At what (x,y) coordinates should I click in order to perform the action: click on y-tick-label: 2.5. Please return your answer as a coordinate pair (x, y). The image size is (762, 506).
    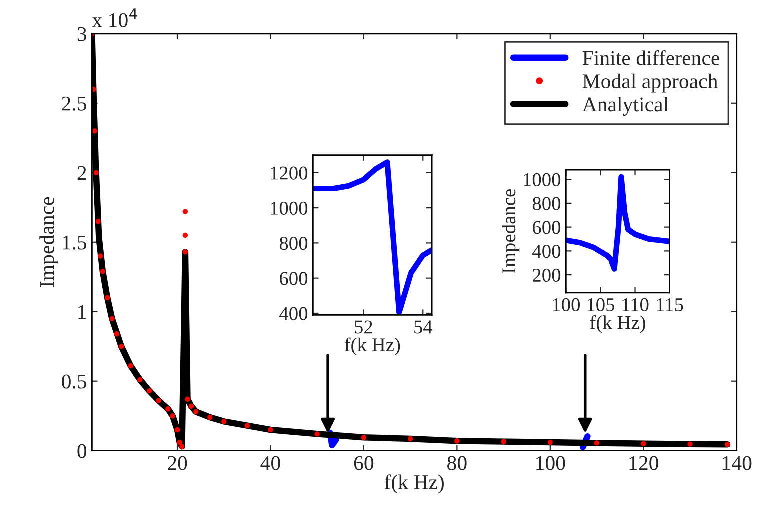
    Looking at the image, I should click on (74, 103).